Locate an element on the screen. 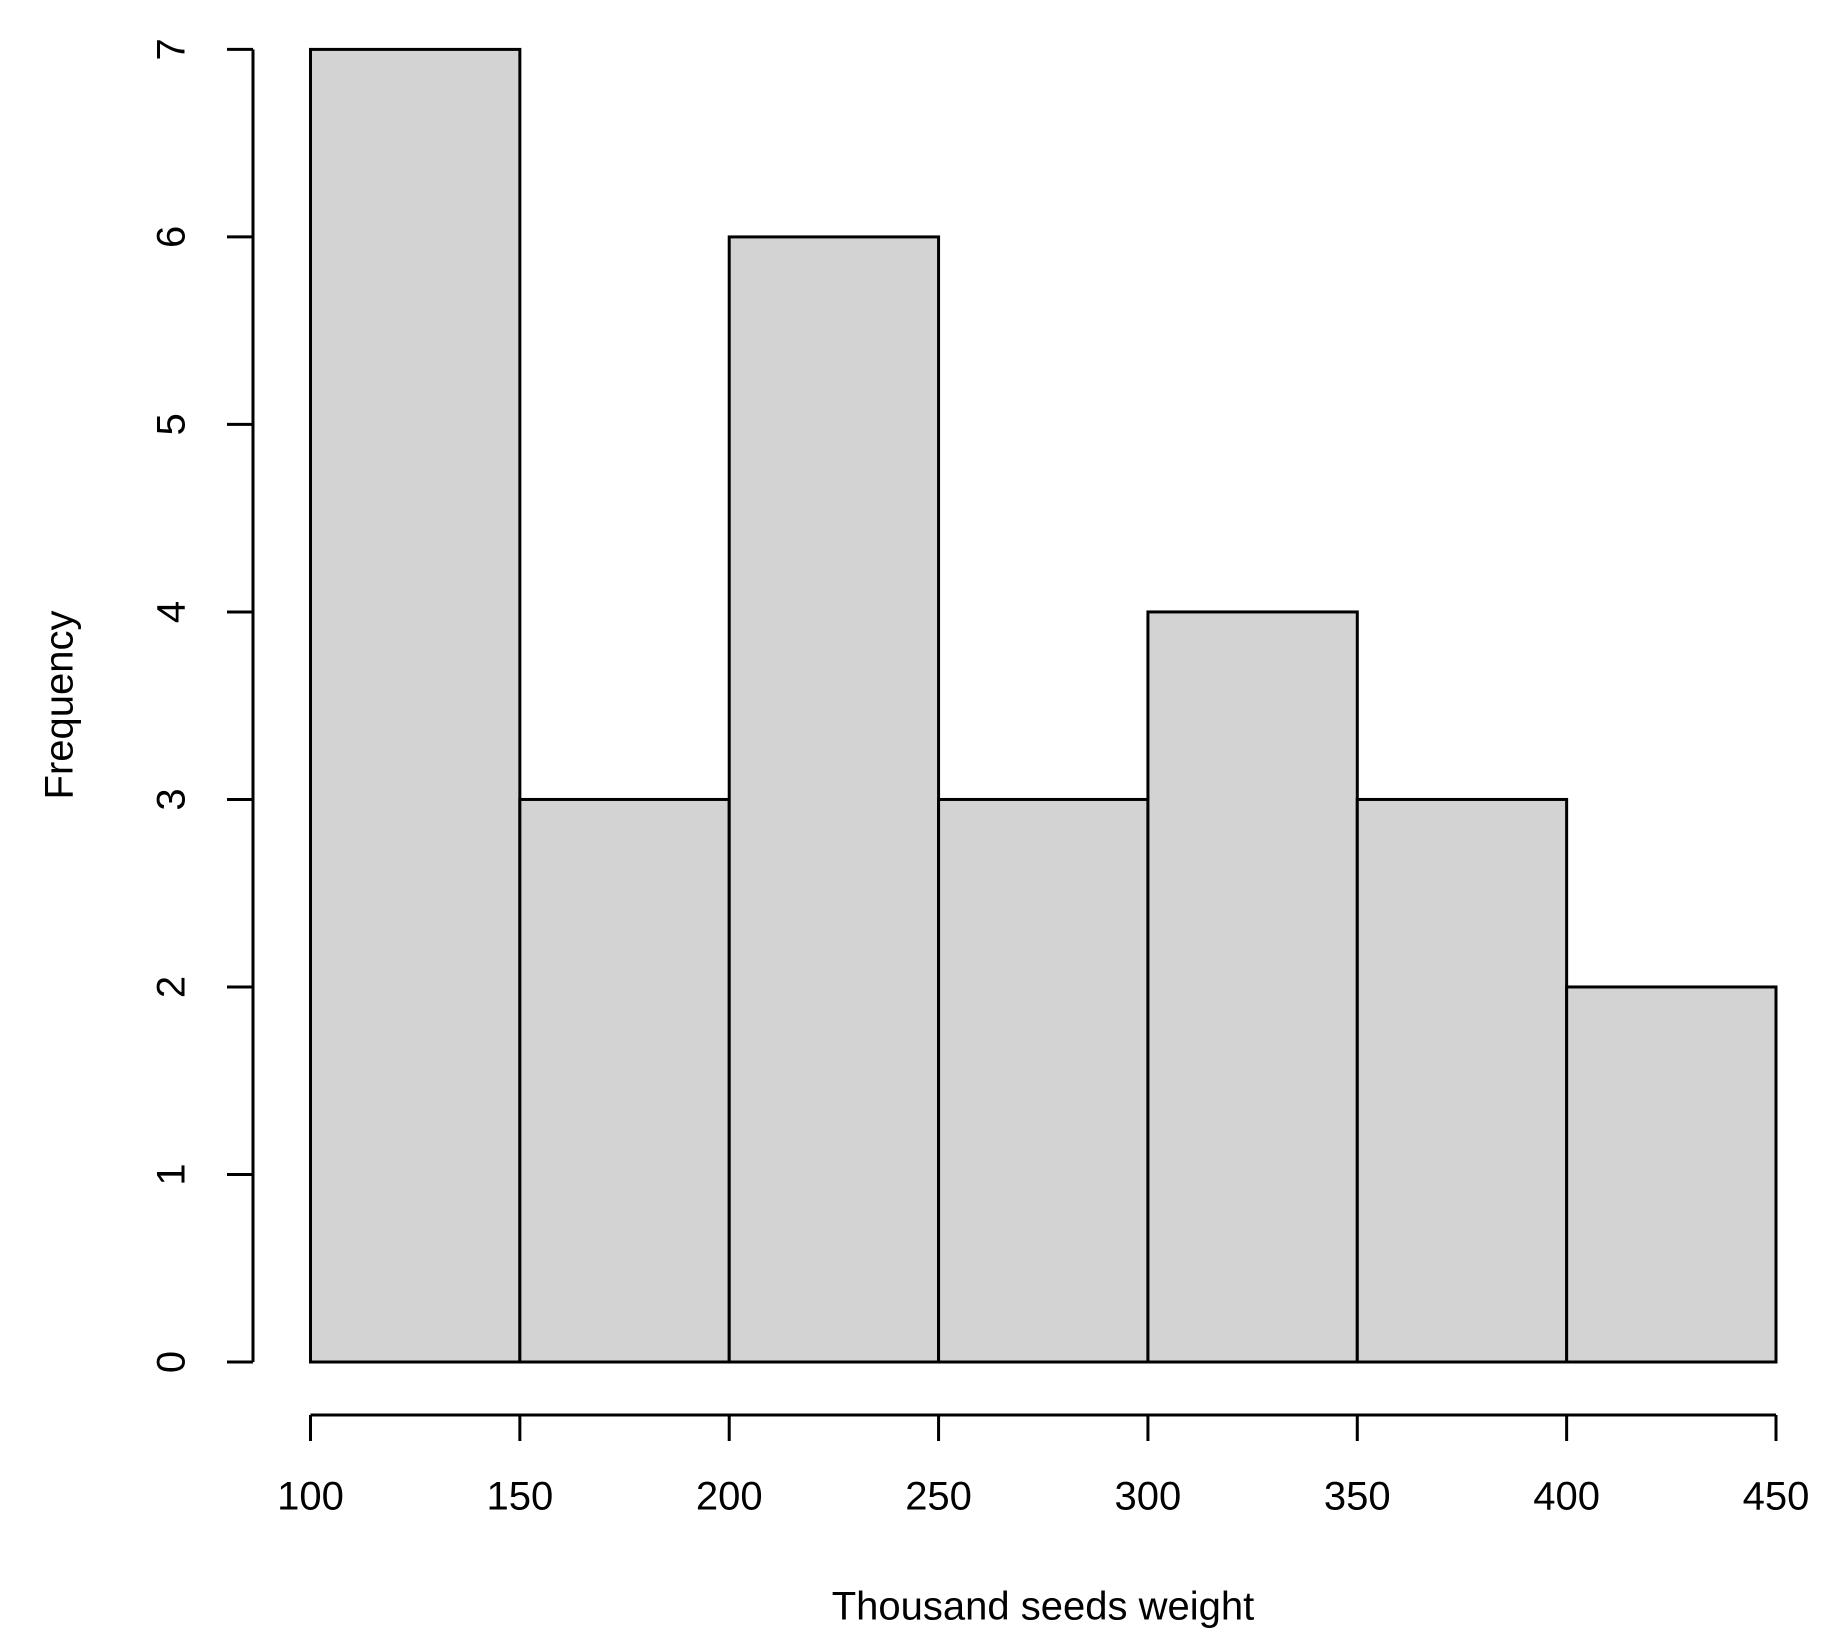 This screenshot has width=1830, height=1643. y-tick-label: 7 is located at coordinates (172, 49).